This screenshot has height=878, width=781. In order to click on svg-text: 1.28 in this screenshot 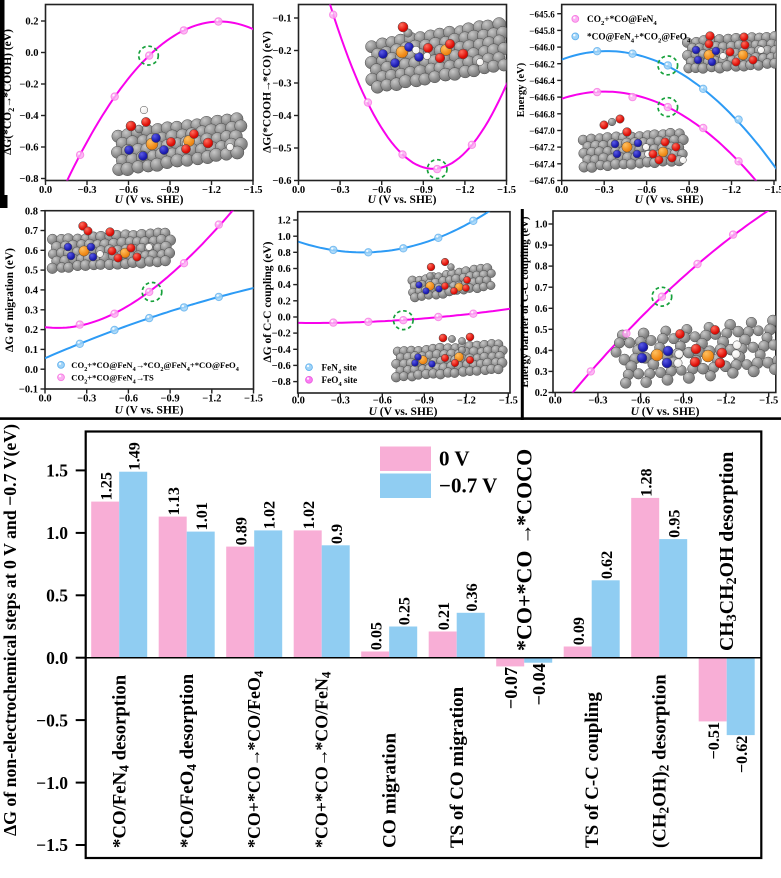, I will do `click(646, 482)`.